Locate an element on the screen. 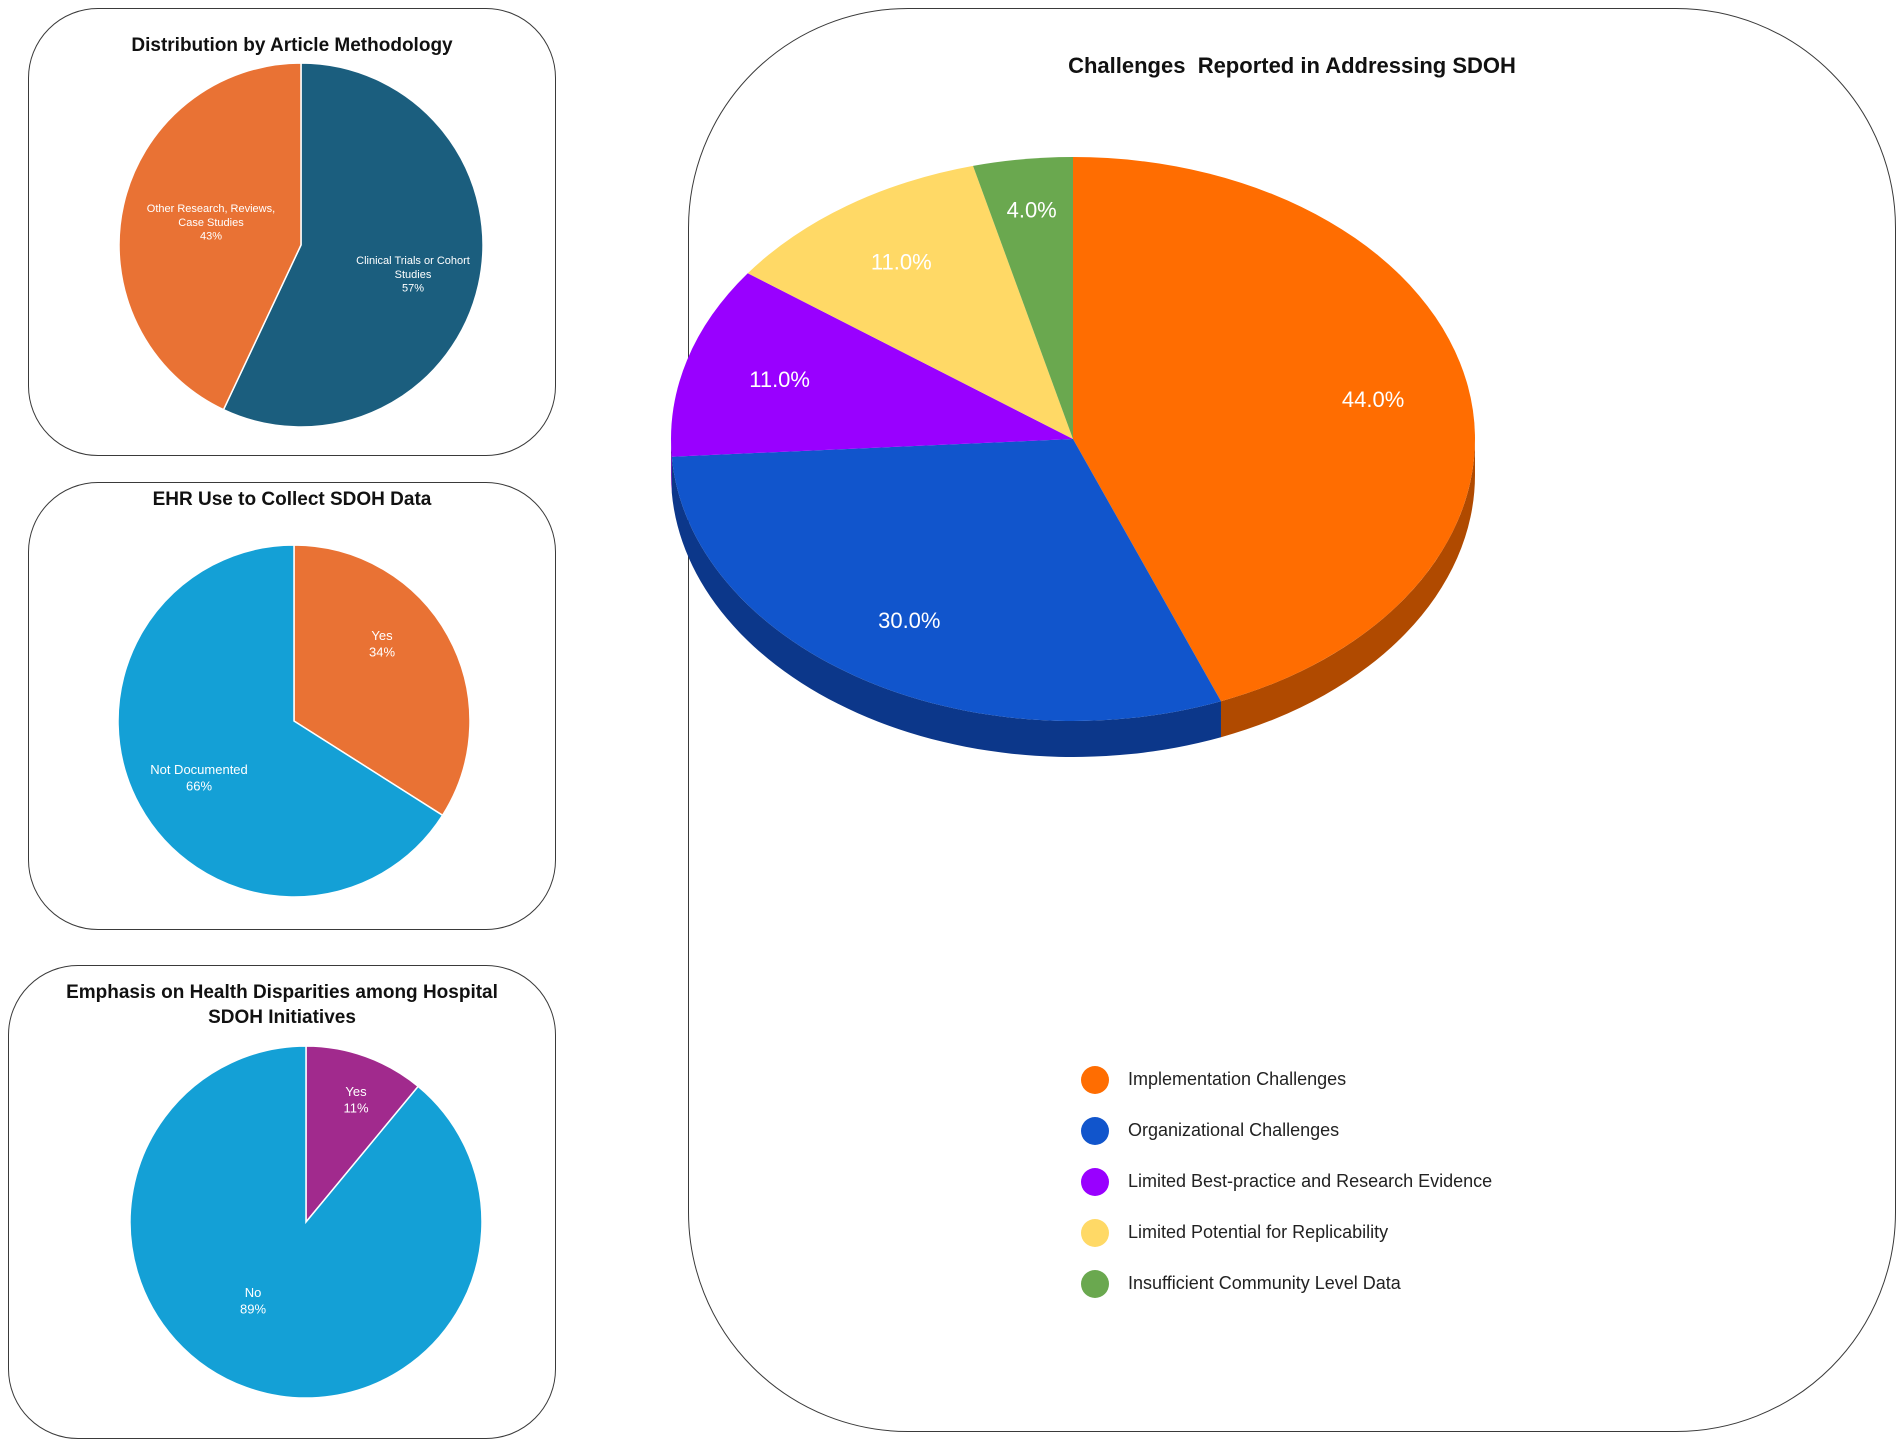  legend-label: Limited Potential for Replicability is located at coordinates (1258, 1232).